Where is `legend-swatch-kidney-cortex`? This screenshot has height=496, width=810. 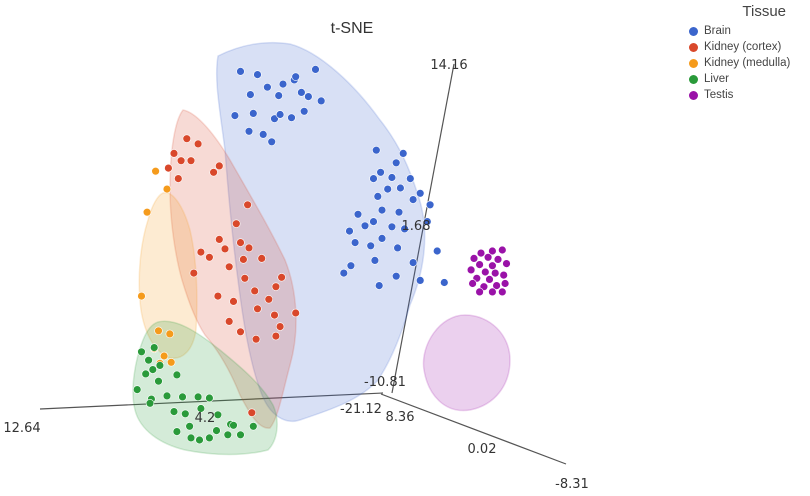
legend-swatch-kidney-cortex is located at coordinates (693, 47).